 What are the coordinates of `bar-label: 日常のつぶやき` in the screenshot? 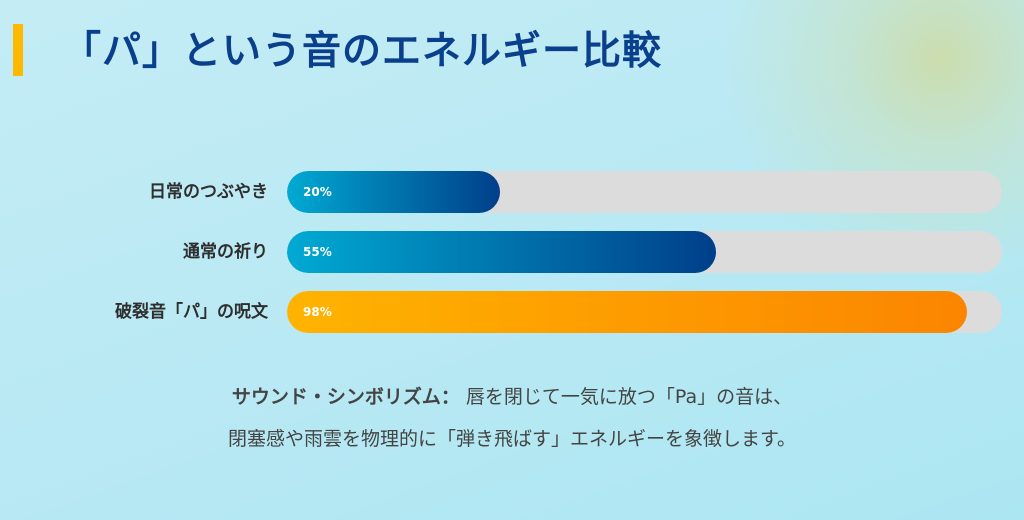 It's located at (208, 192).